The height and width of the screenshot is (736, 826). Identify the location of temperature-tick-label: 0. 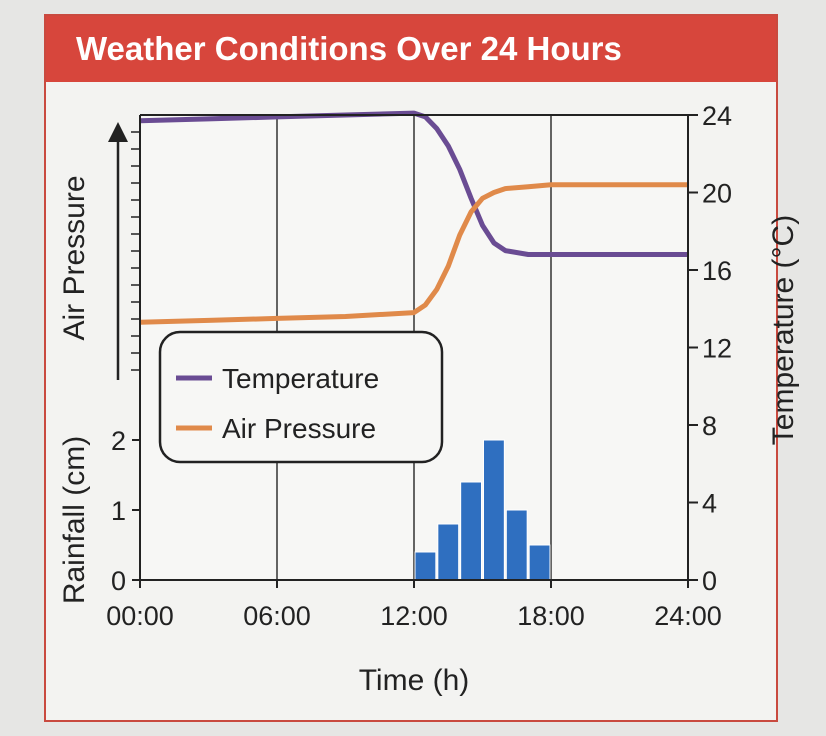
(709, 581).